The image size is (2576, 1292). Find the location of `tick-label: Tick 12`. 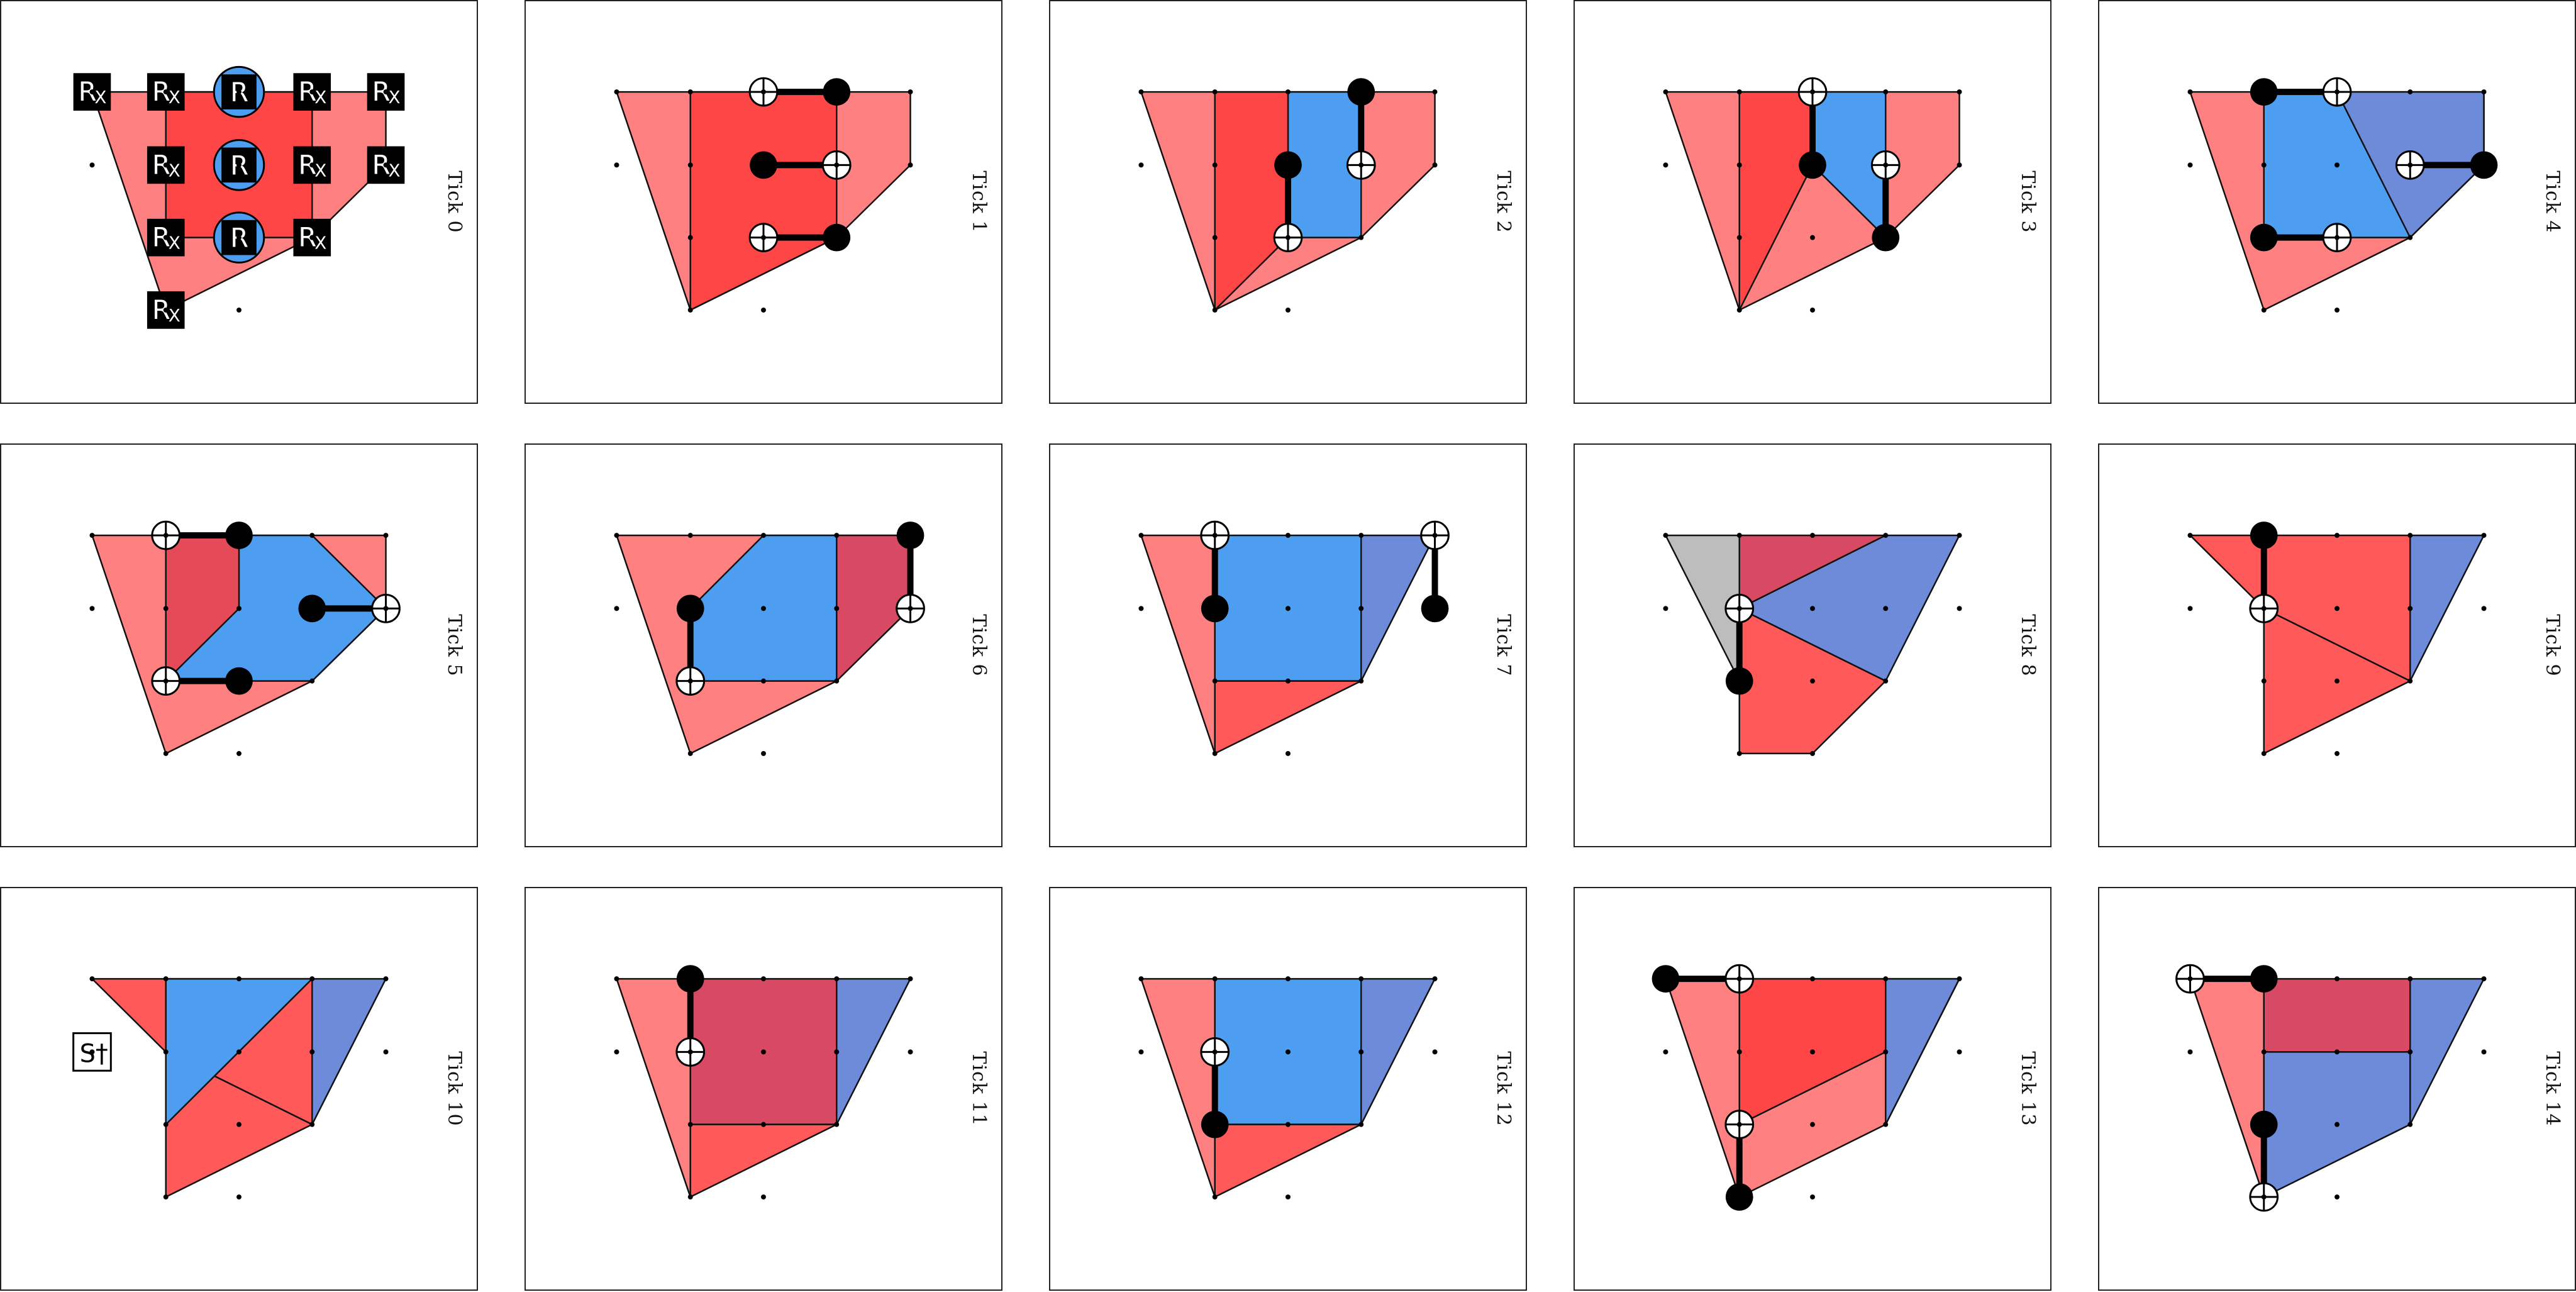

tick-label: Tick 12 is located at coordinates (1503, 1089).